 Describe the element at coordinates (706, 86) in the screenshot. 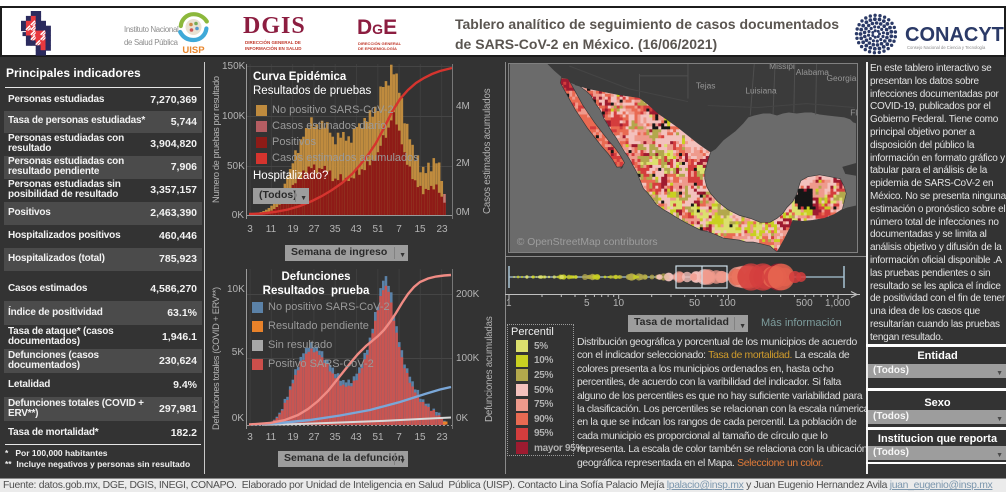

I see `svg-text: Tejas` at that location.